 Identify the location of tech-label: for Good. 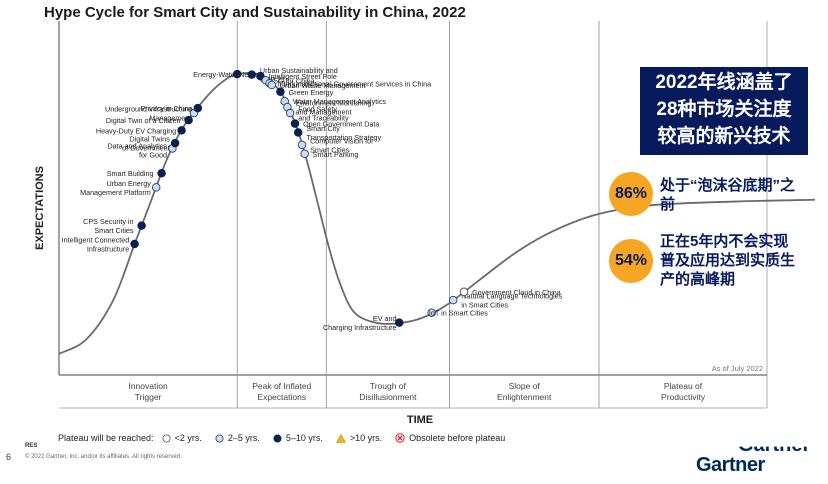
(153, 155).